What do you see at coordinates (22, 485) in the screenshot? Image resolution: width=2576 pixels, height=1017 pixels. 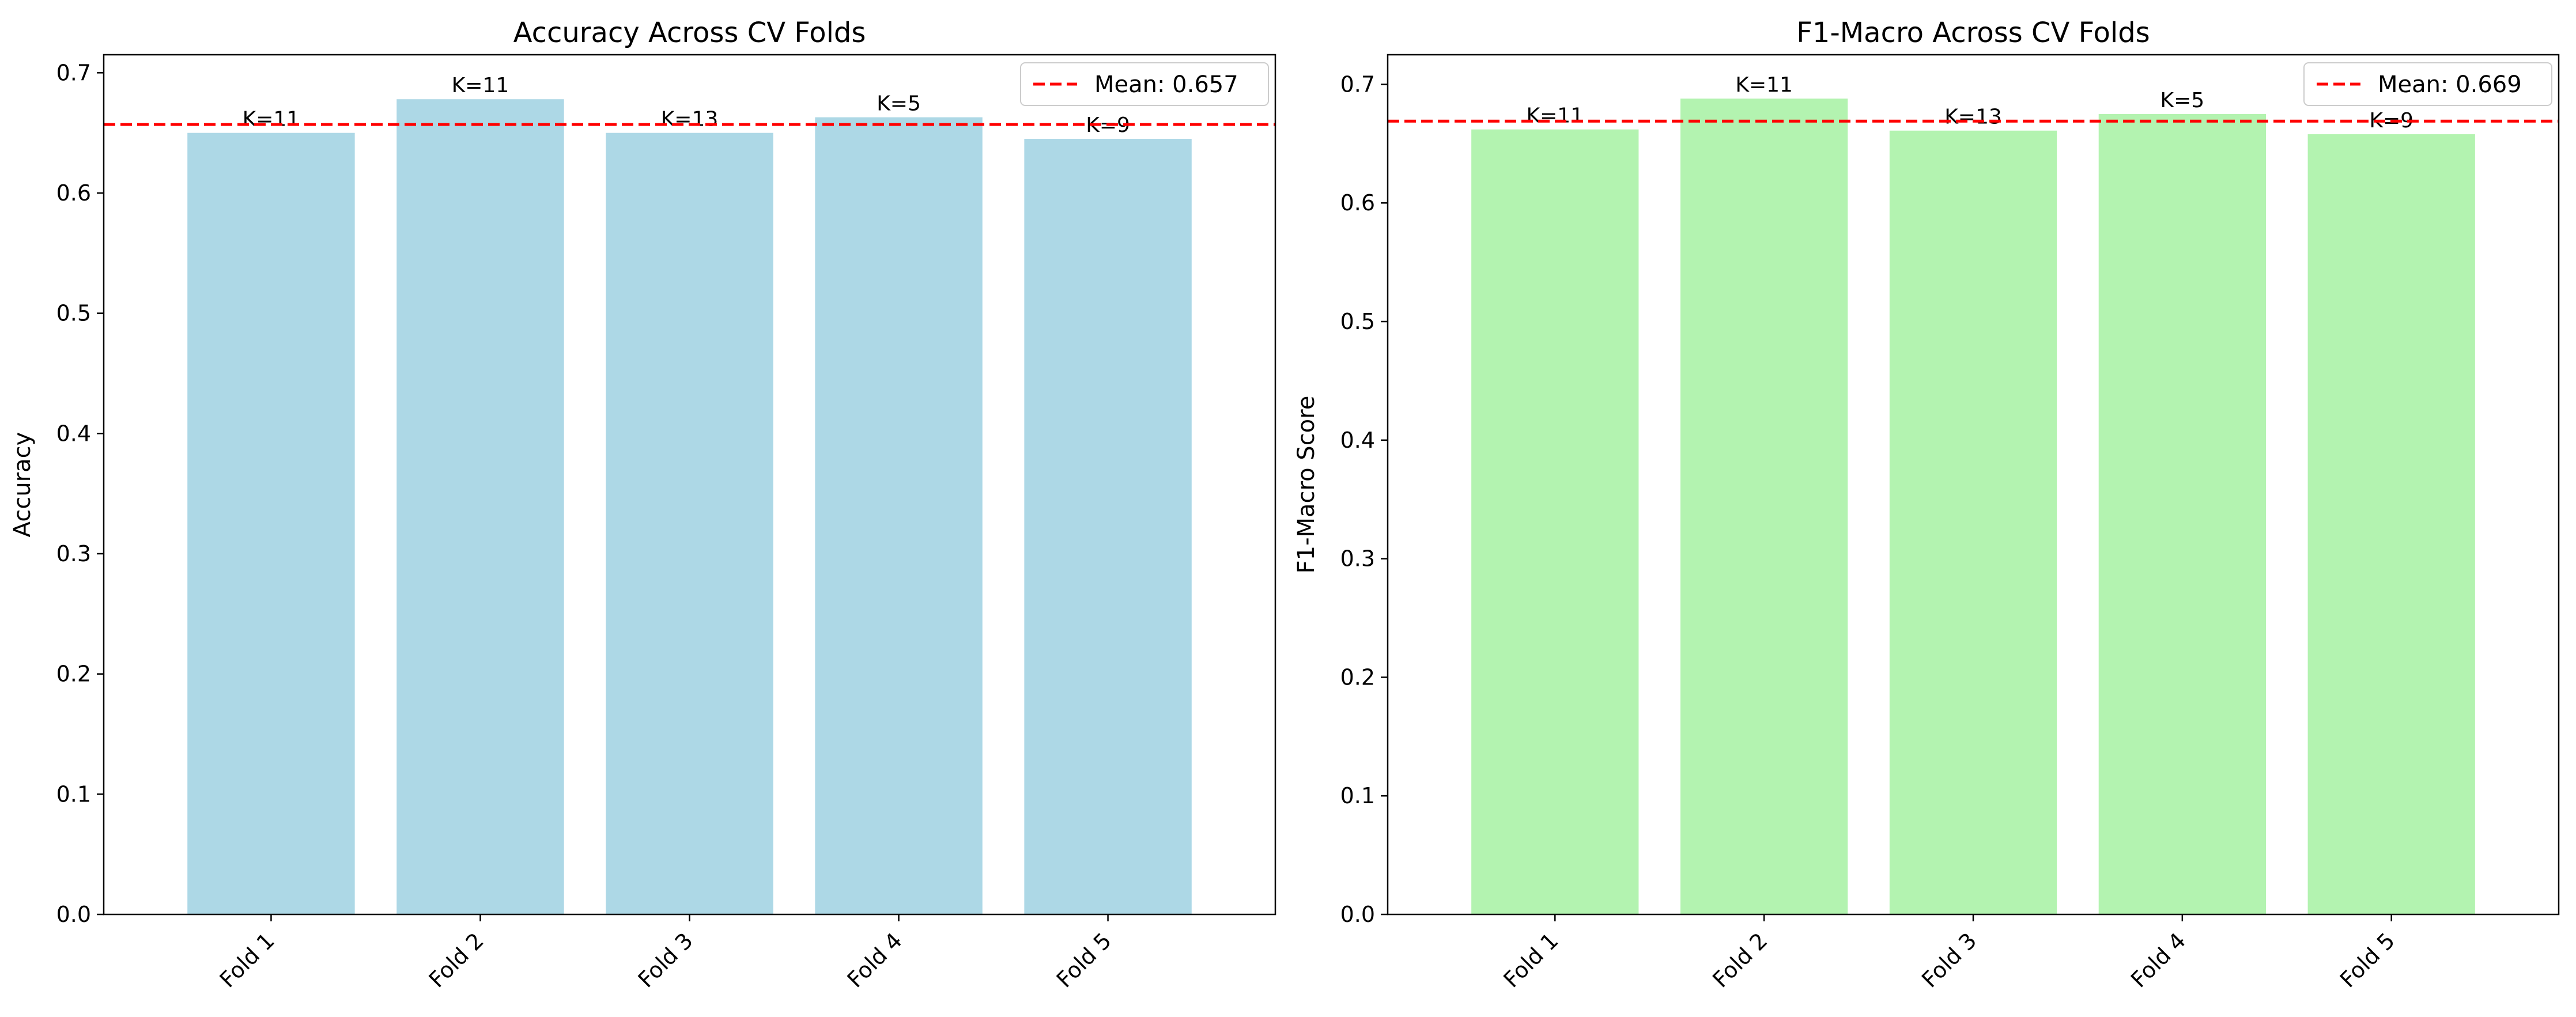 I see `y-axis-label: Accuracy` at bounding box center [22, 485].